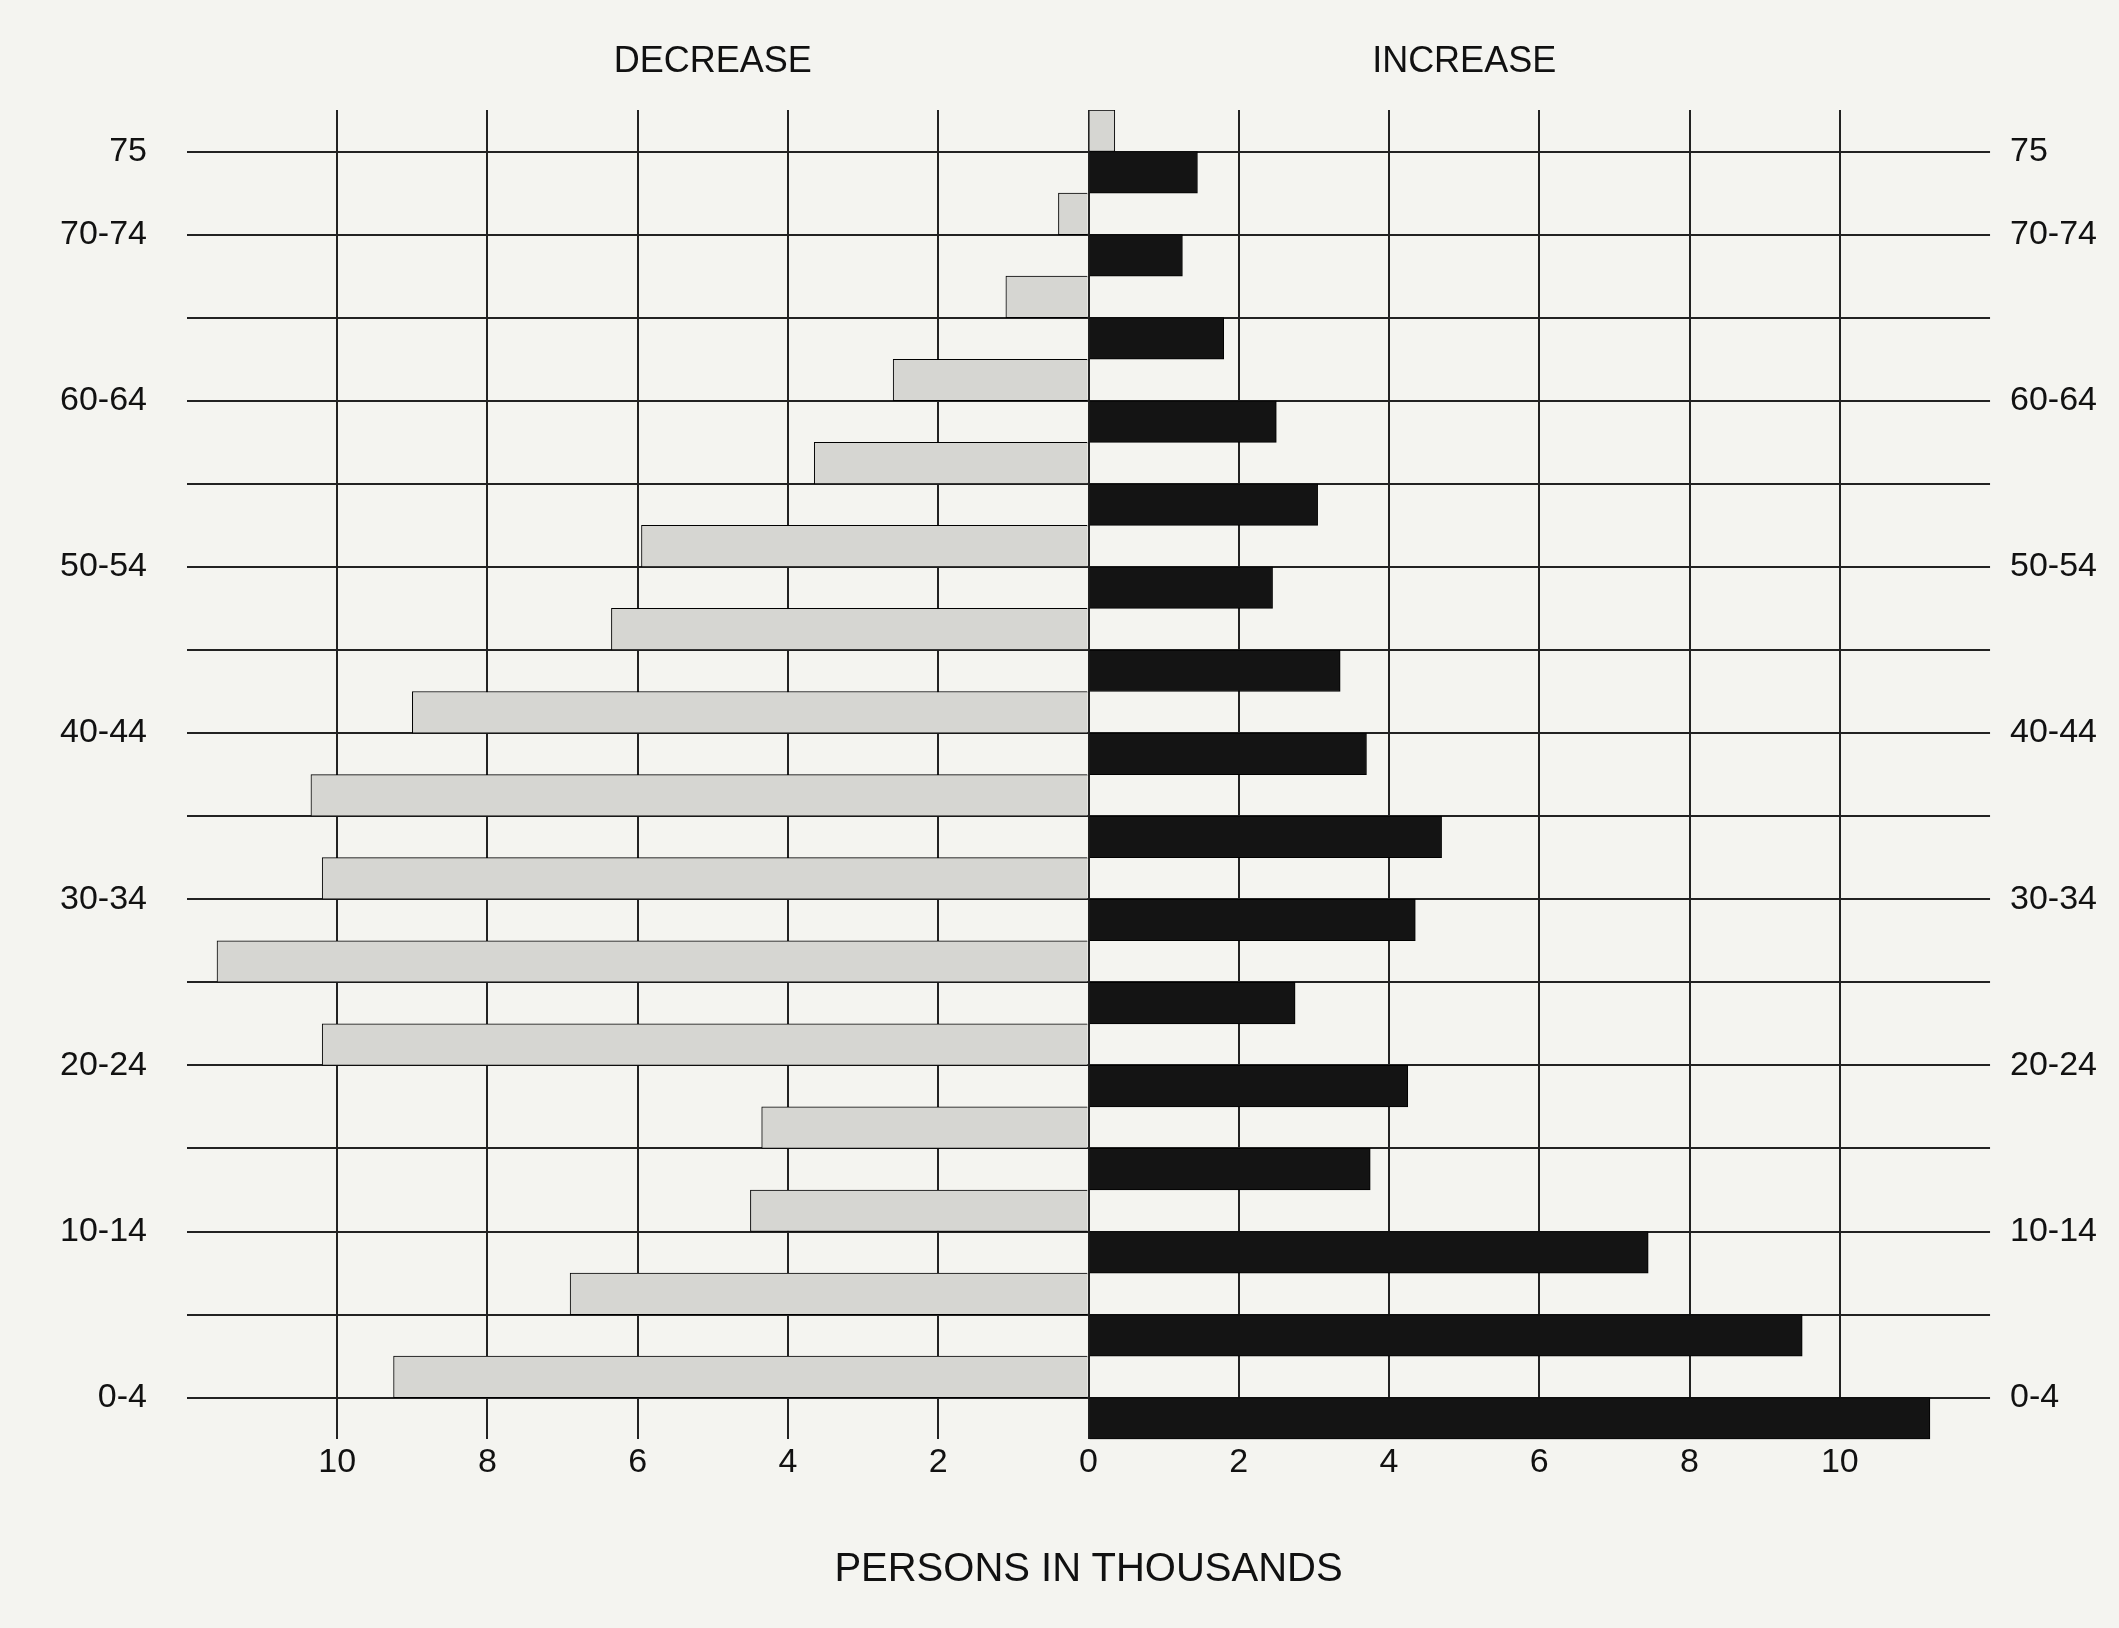 The height and width of the screenshot is (1628, 2119). Describe the element at coordinates (1464, 59) in the screenshot. I see `text: INCREASE` at that location.